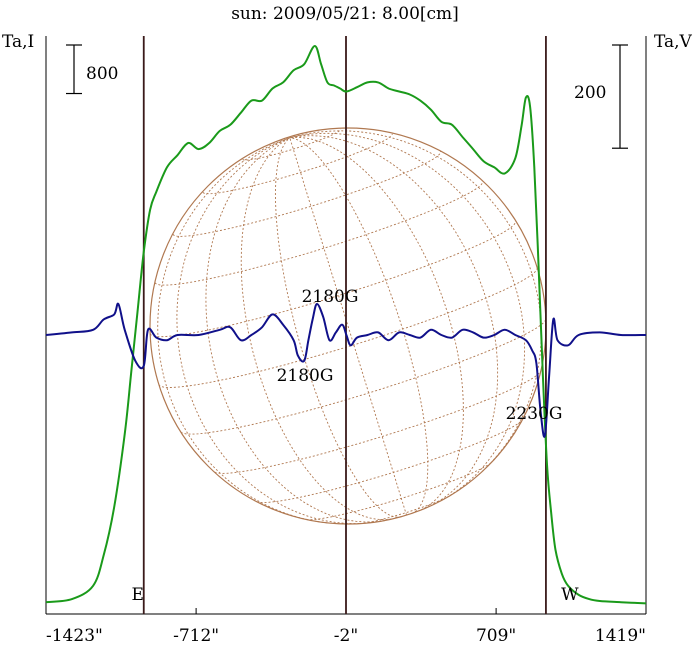 The width and height of the screenshot is (696, 649). I want to click on scale-bar-v: 200, so click(601, 96).